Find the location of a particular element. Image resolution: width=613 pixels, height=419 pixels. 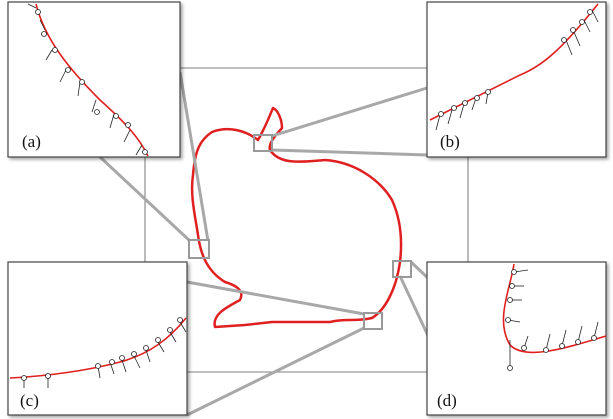

panel-label: (a) is located at coordinates (31, 141).